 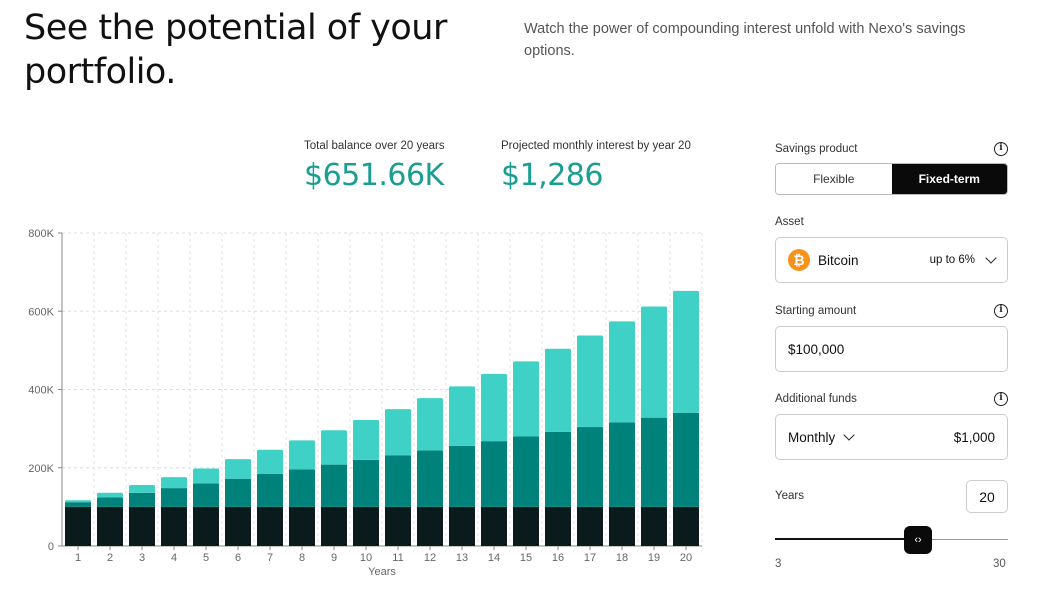 I want to click on savings-product-toggle: Flexible Fixed-term, so click(x=891, y=179).